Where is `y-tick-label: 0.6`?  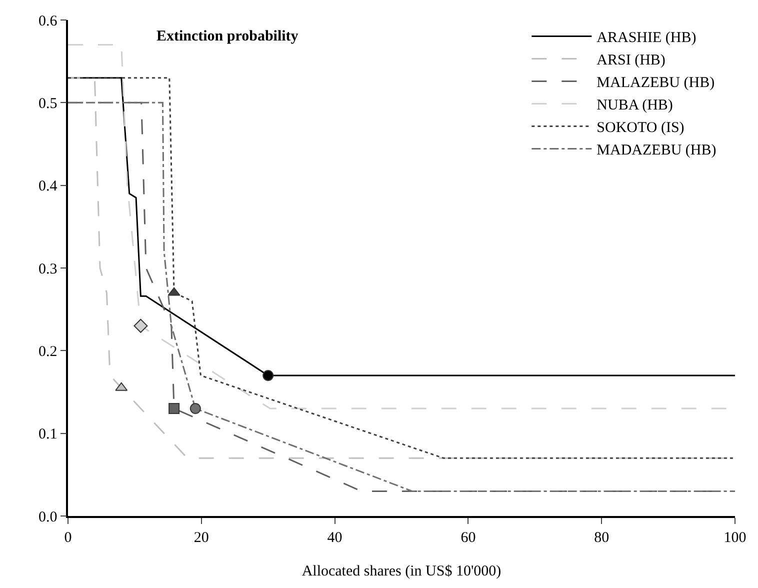
y-tick-label: 0.6 is located at coordinates (48, 21).